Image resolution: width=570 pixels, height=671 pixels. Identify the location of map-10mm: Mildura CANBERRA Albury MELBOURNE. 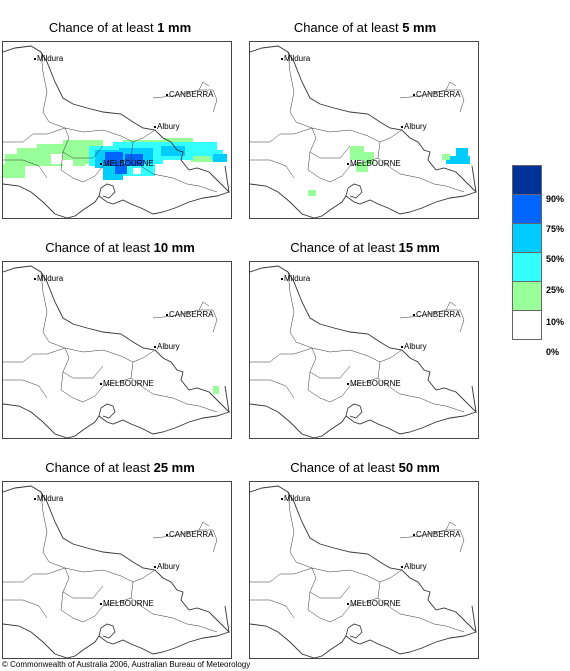
(117, 350).